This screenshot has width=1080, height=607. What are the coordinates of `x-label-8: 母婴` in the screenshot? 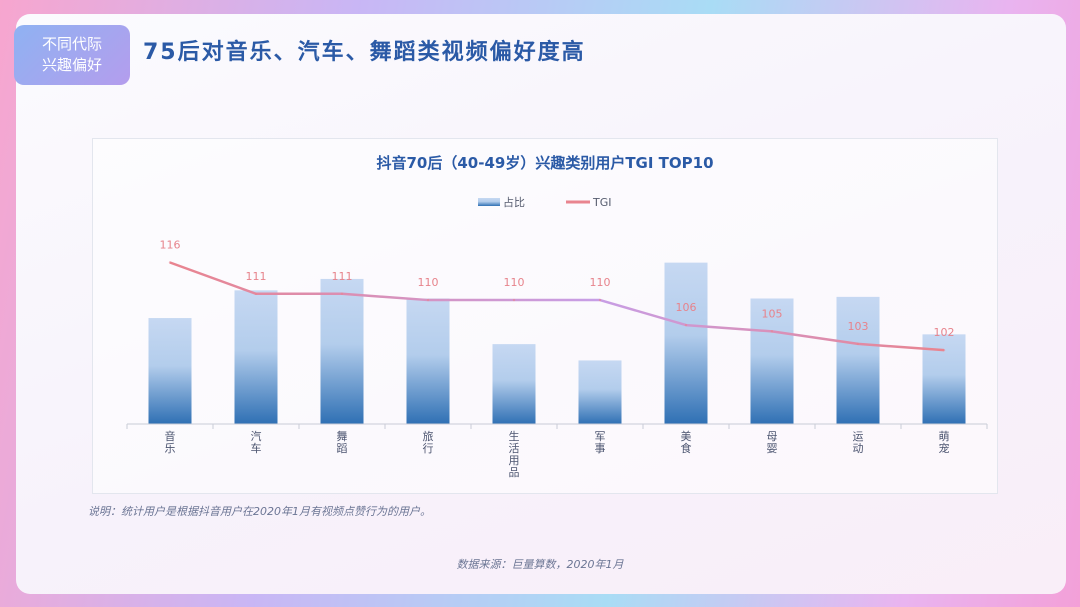 It's located at (772, 442).